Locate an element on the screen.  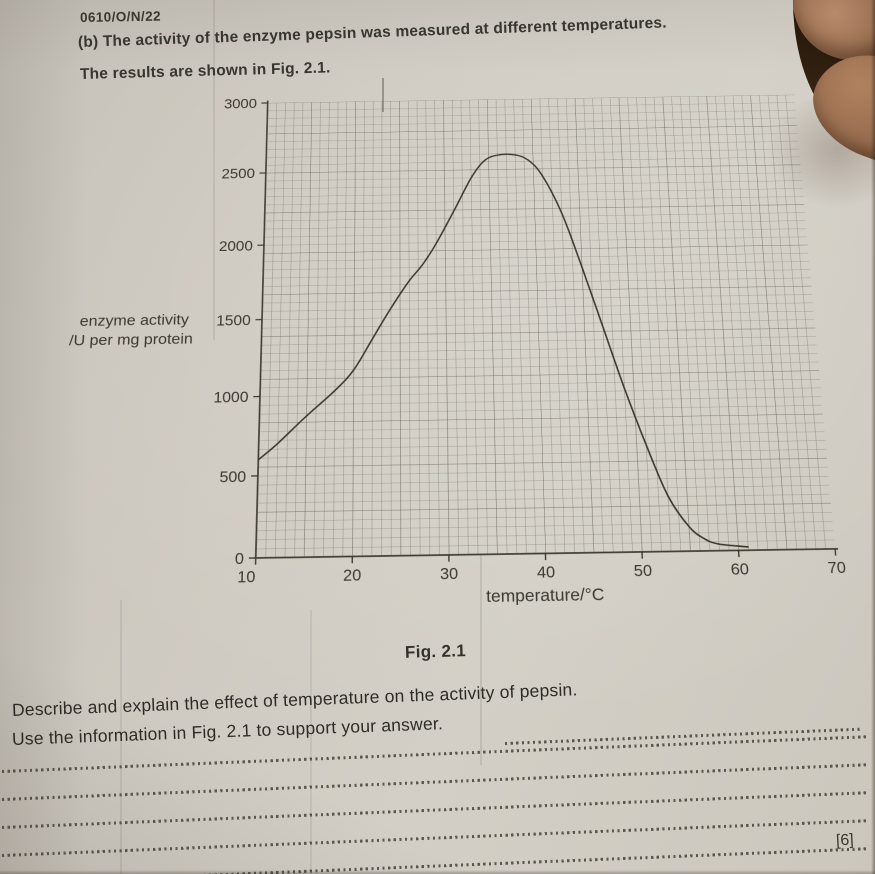
photo-edge-bottom is located at coordinates (437, 872).